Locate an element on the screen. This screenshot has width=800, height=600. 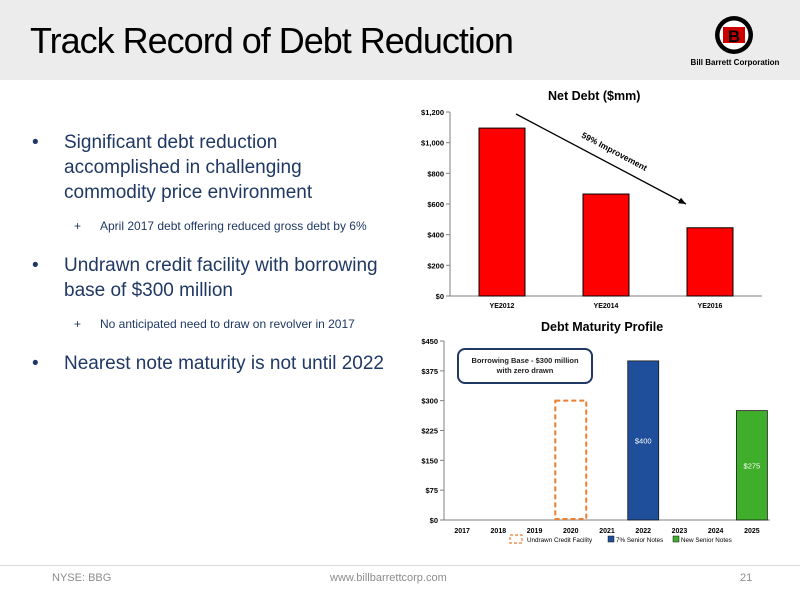
bar-undrawn-credit-facility is located at coordinates (571, 459).